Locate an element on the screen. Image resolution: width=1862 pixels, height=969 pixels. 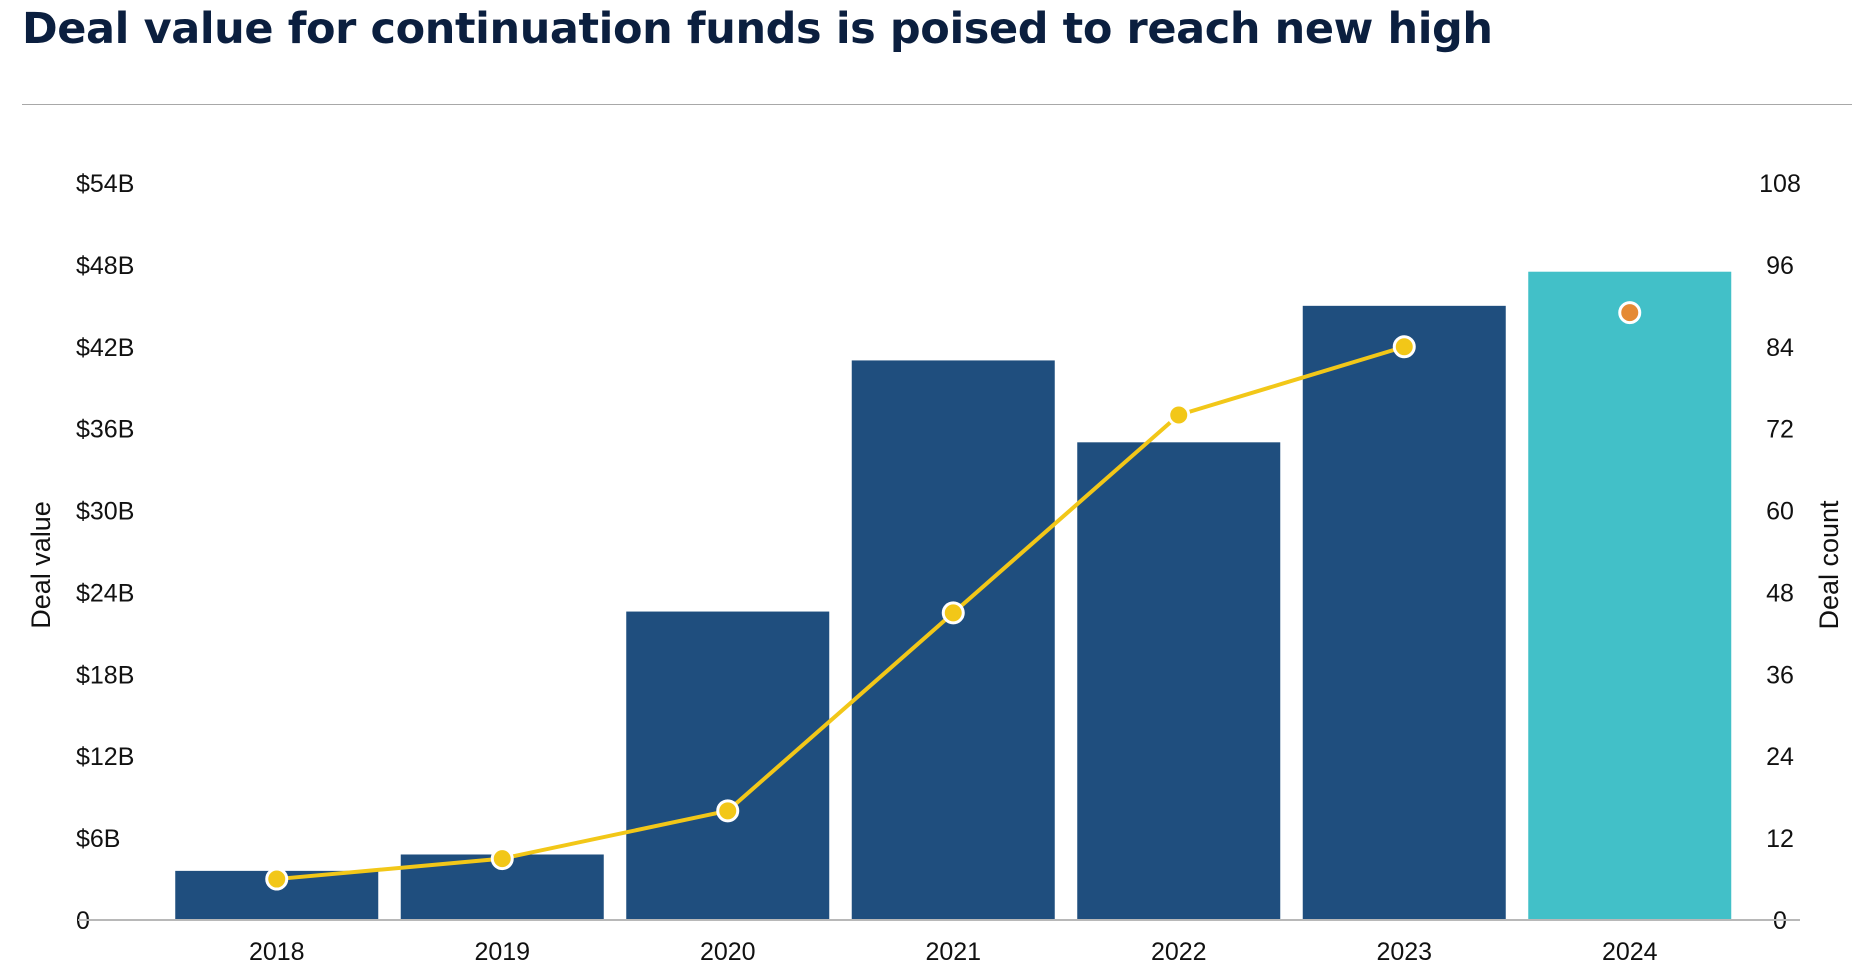
right-tick-label: 36 is located at coordinates (1780, 675).